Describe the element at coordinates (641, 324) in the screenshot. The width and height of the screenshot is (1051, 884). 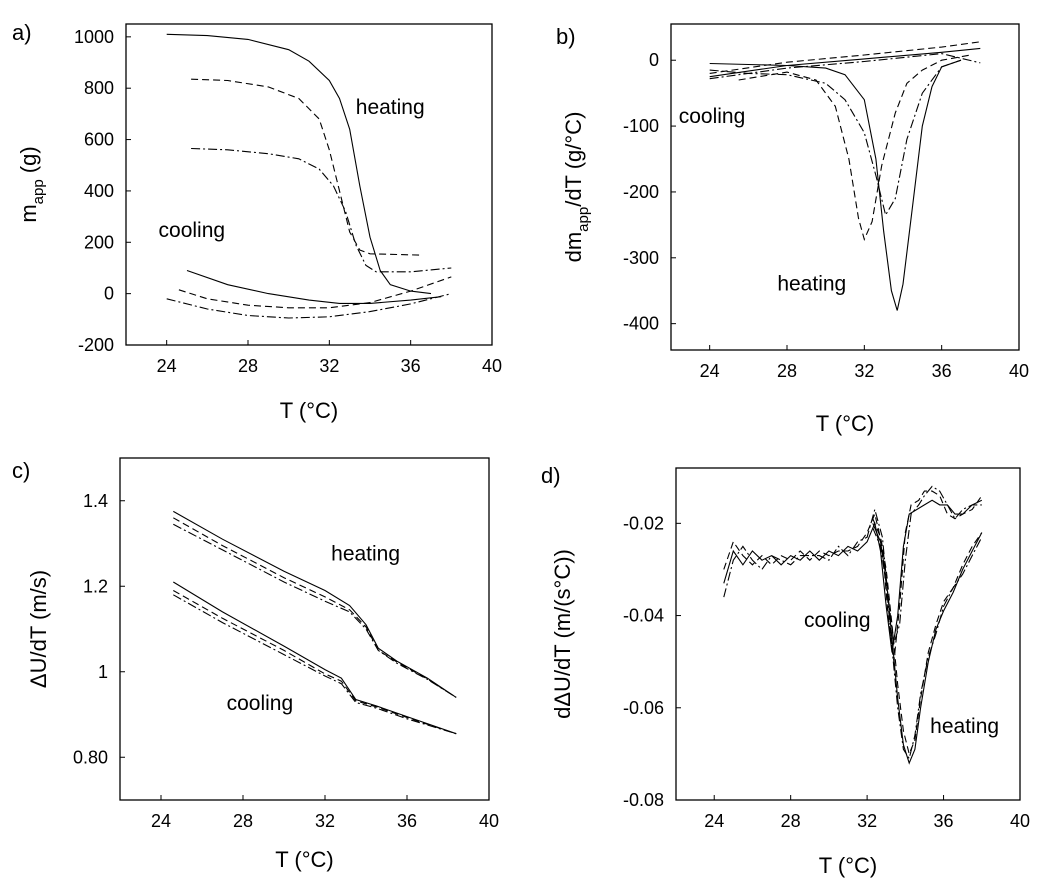
I see `y-tick-label: -400` at that location.